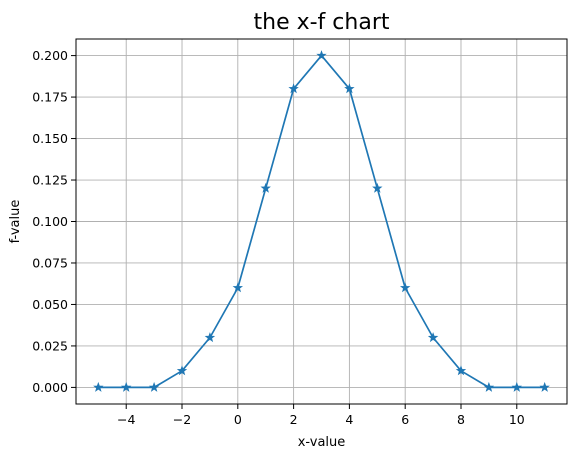  I want to click on y-tick-label: 0.050, so click(50, 304).